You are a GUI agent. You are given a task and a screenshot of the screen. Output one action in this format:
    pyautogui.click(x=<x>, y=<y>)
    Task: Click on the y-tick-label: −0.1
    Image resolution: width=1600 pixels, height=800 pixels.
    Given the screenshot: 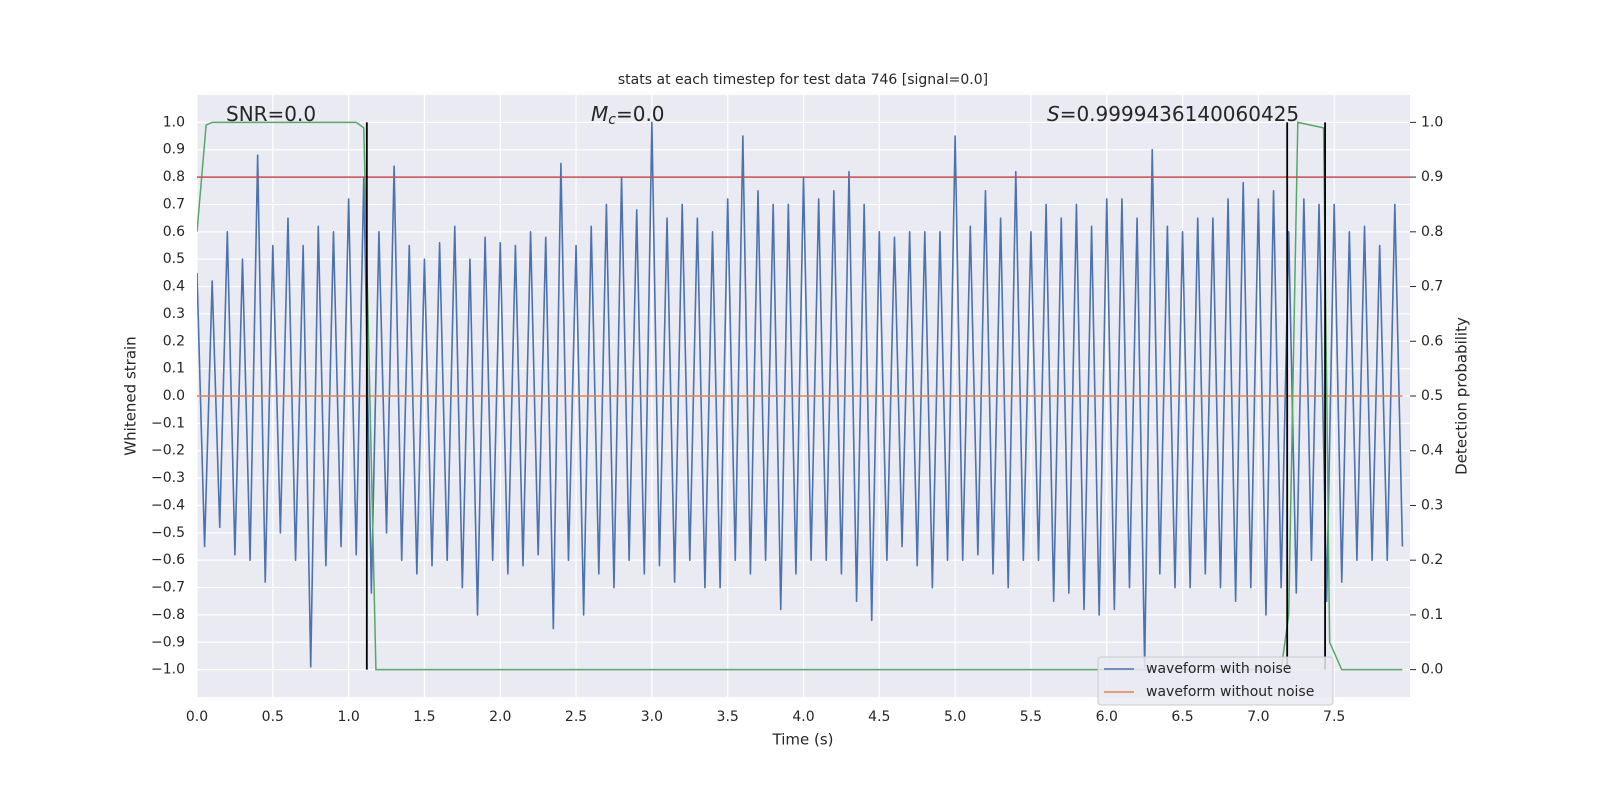 What is the action you would take?
    pyautogui.click(x=168, y=423)
    